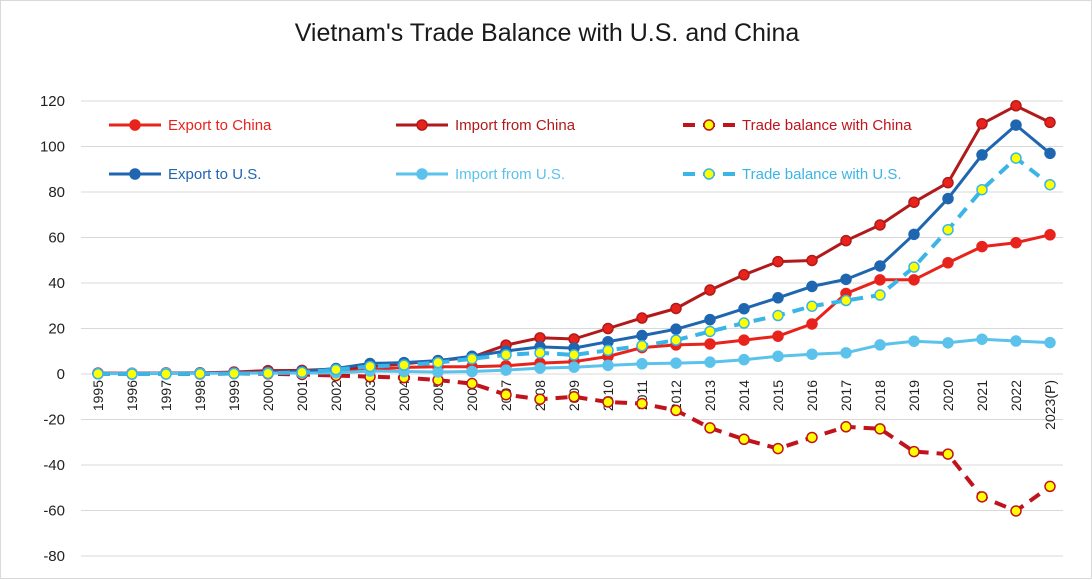 This screenshot has width=1092, height=580. I want to click on x-tick-label: 2018, so click(880, 395).